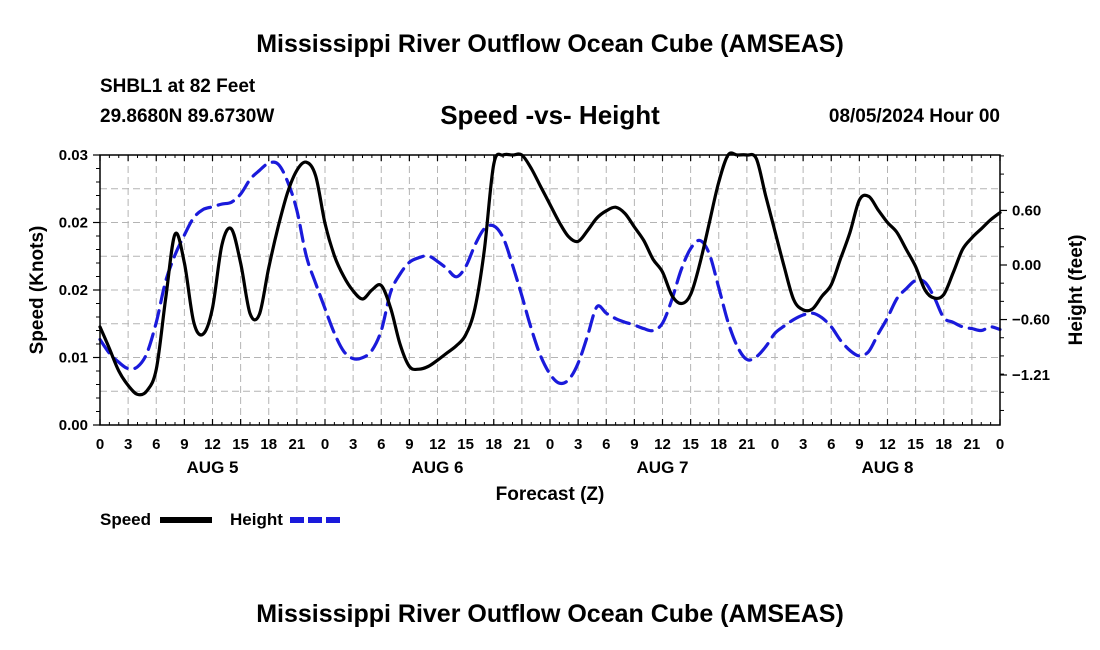 The height and width of the screenshot is (650, 1100). Describe the element at coordinates (1031, 375) in the screenshot. I see `y-right-tick-label: −1.21` at that location.